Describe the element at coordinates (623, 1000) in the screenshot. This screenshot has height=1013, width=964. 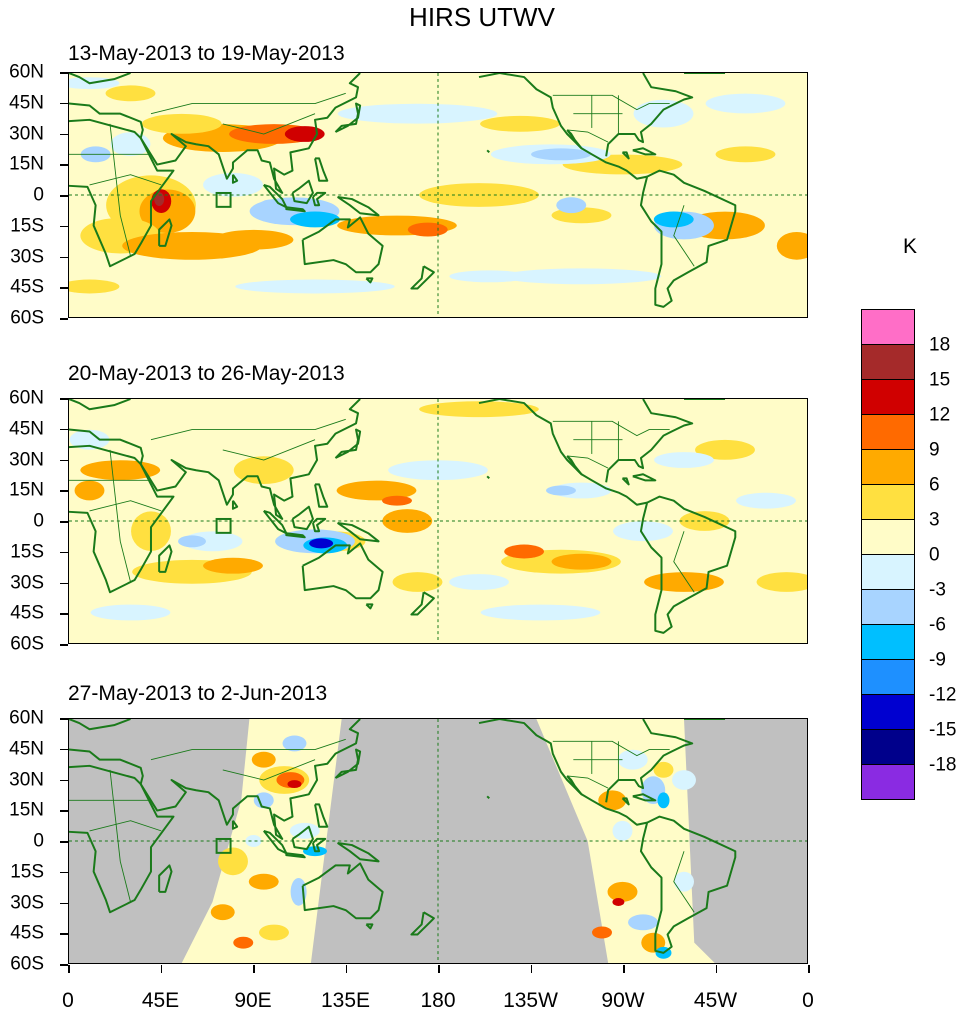
I see `longitude-label: 90W` at that location.